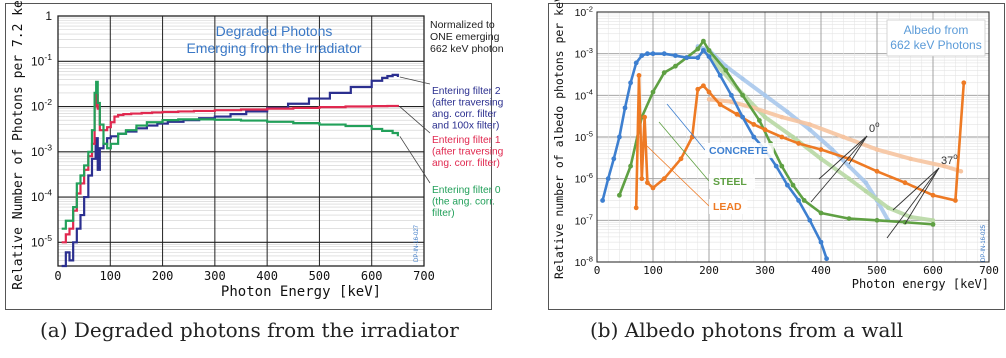  Describe the element at coordinates (41, 60) in the screenshot. I see `y-tick-label: 10⁻¹` at that location.